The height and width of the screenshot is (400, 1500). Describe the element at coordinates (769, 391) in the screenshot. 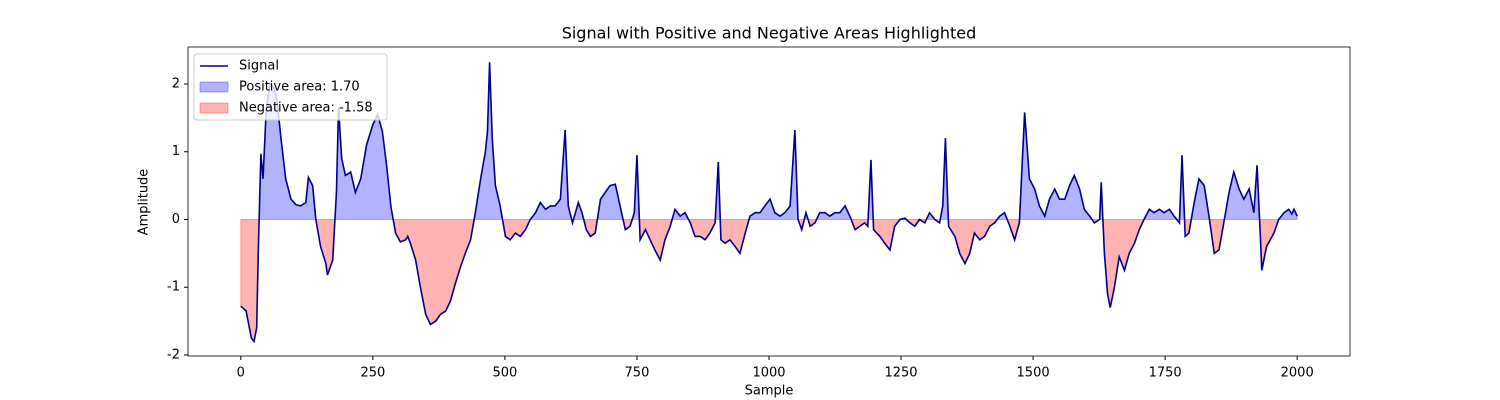

I see `x-axis-label: Sample` at that location.